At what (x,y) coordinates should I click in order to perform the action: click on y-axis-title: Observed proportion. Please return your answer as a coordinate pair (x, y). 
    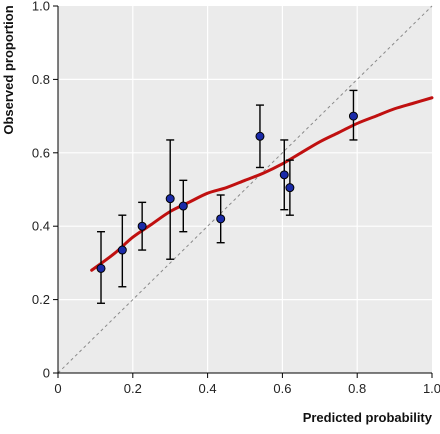
    Looking at the image, I should click on (8, 69).